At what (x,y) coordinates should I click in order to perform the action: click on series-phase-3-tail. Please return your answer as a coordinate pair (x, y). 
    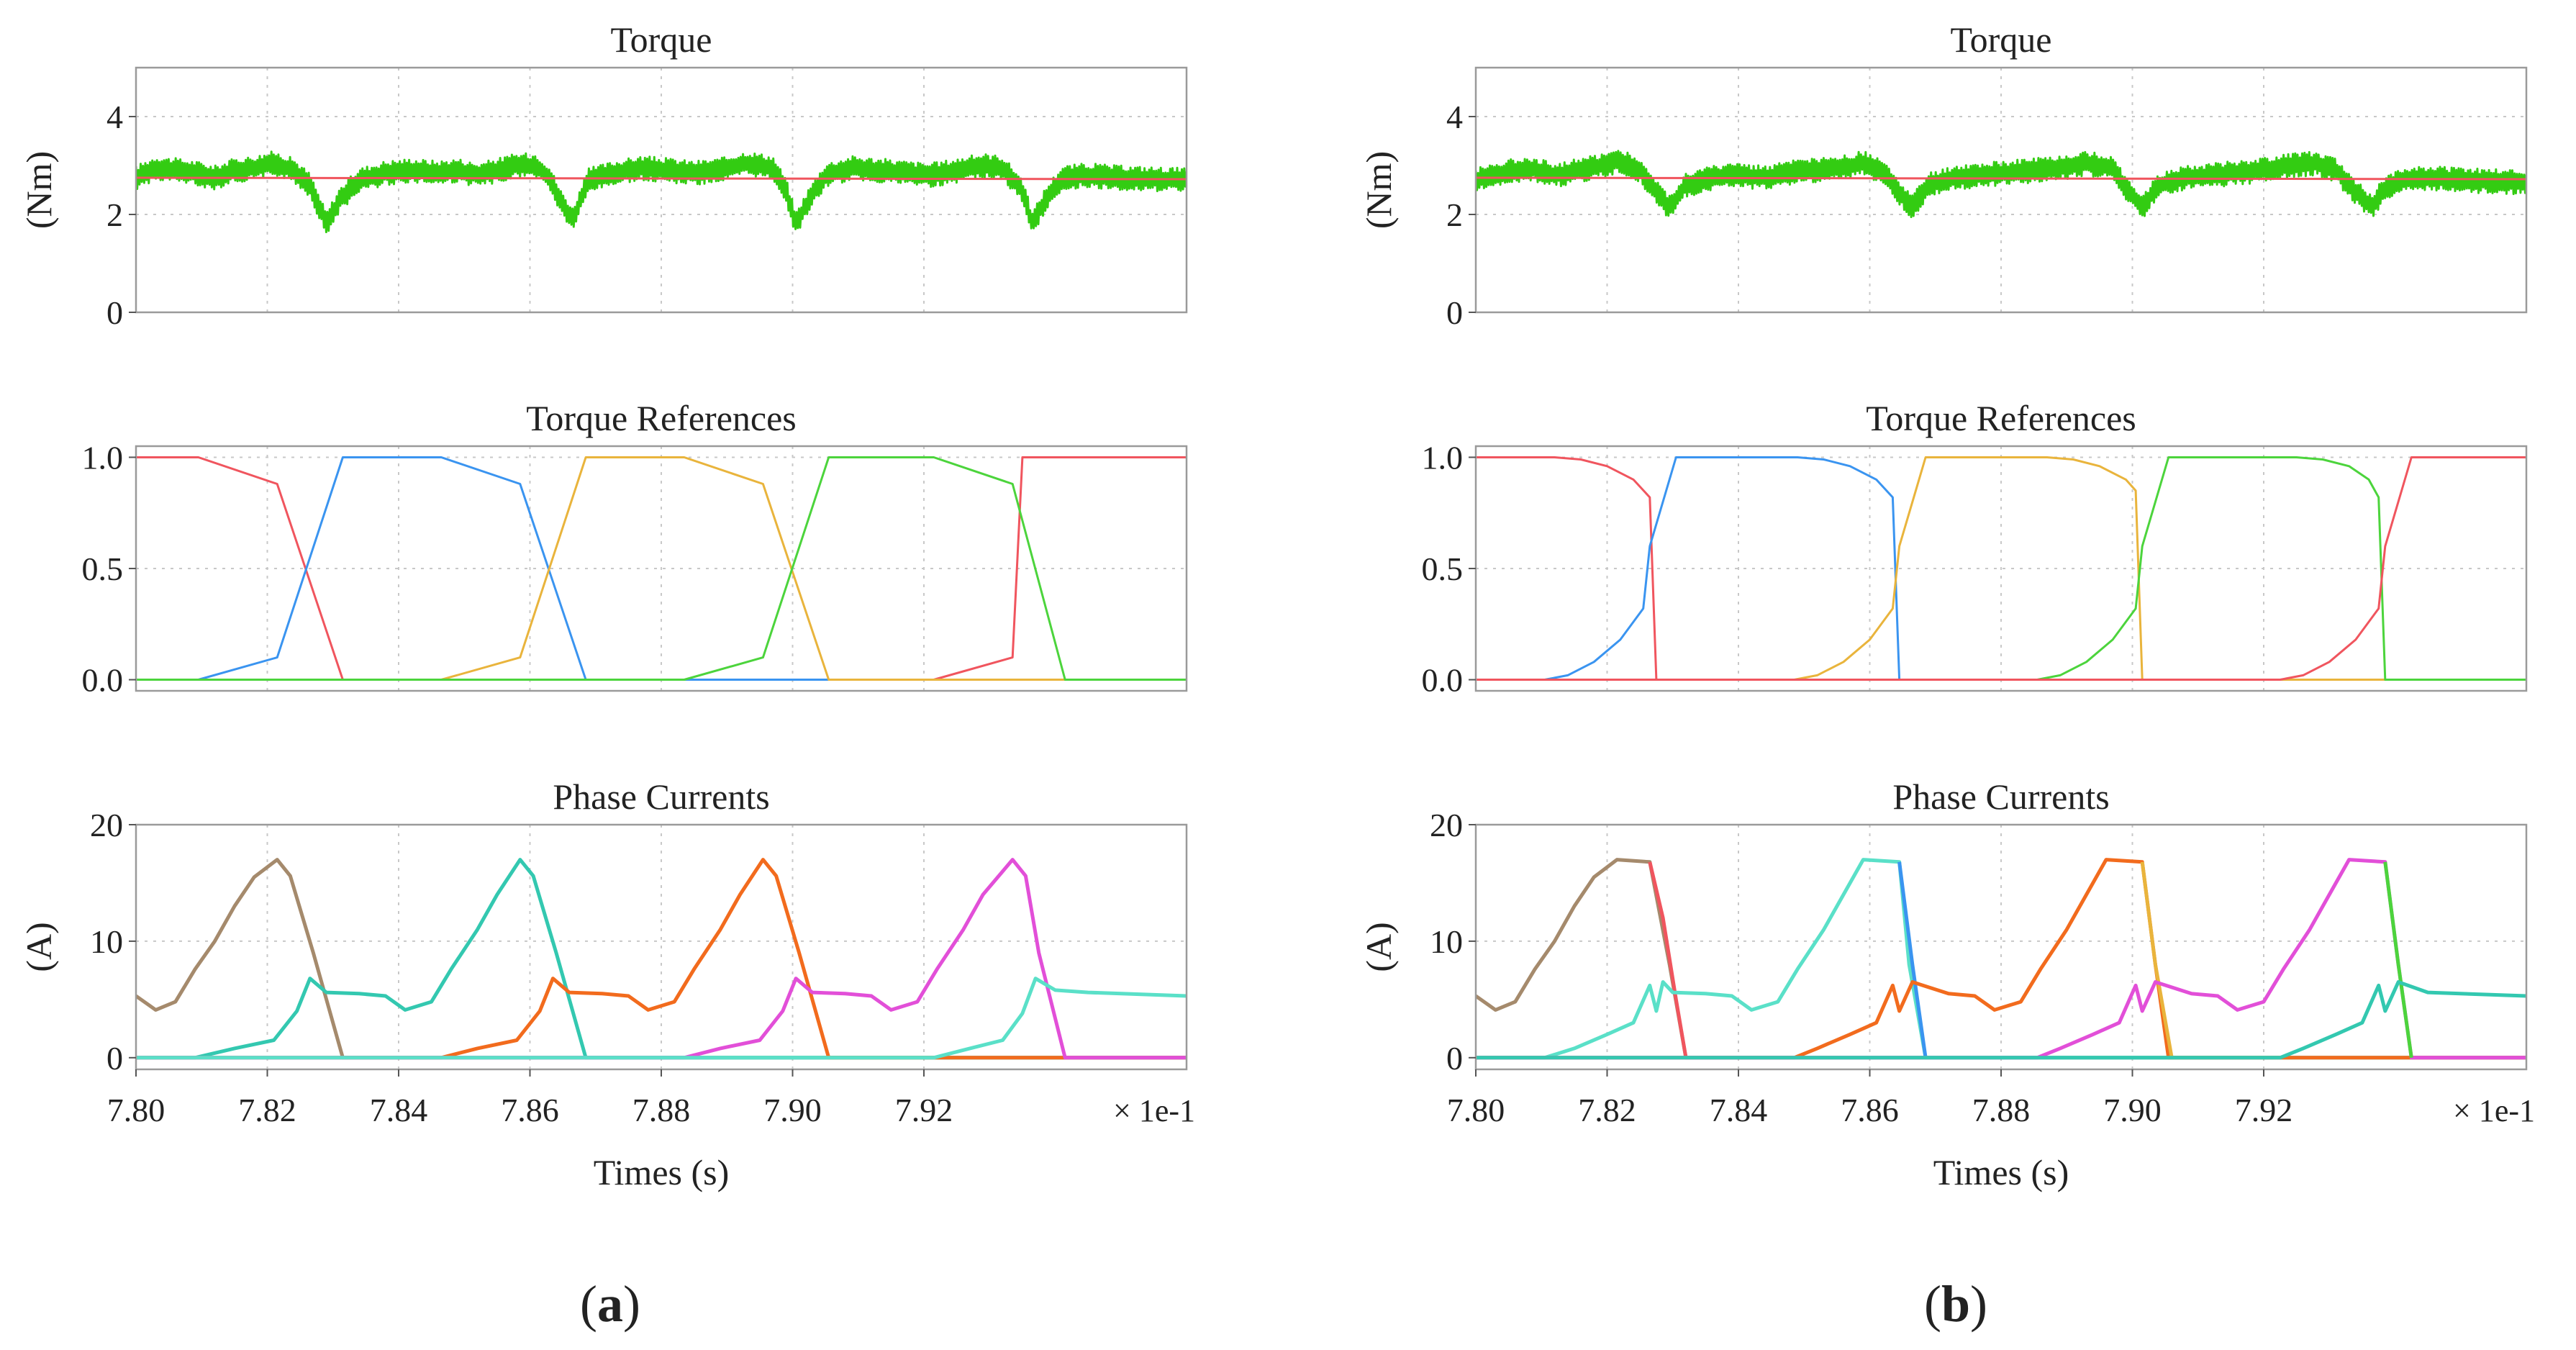
    Looking at the image, I should click on (2157, 960).